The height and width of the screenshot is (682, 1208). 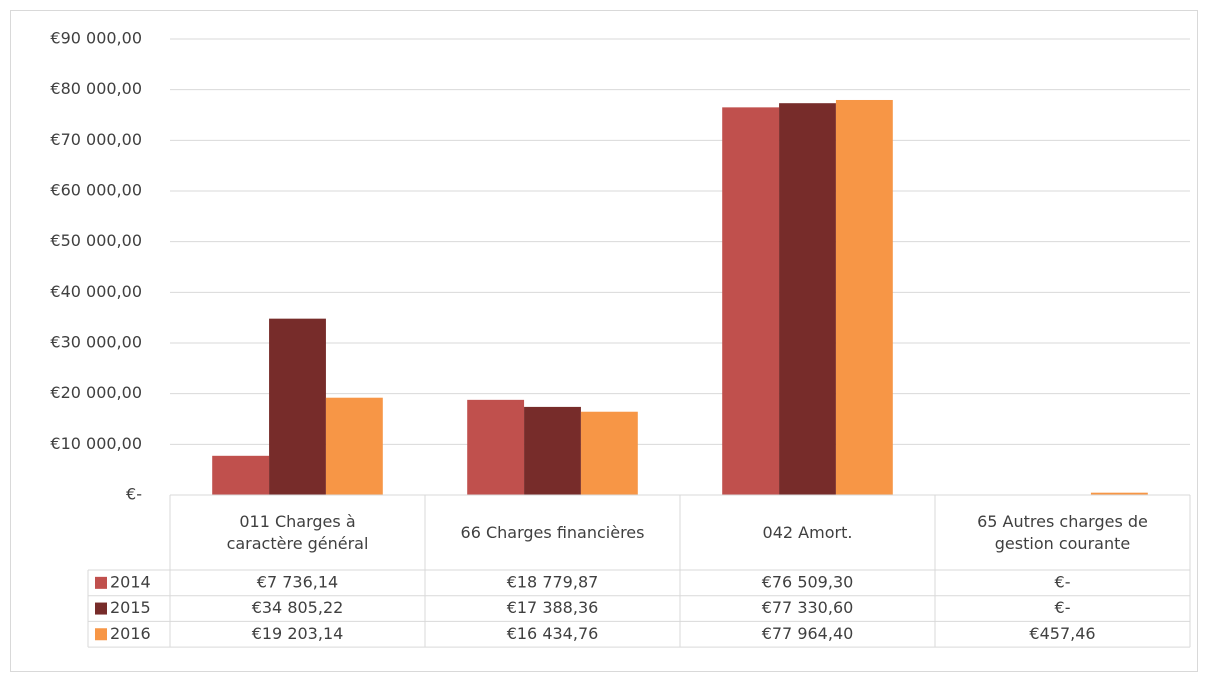 I want to click on data-label: €19 203,14, so click(x=298, y=633).